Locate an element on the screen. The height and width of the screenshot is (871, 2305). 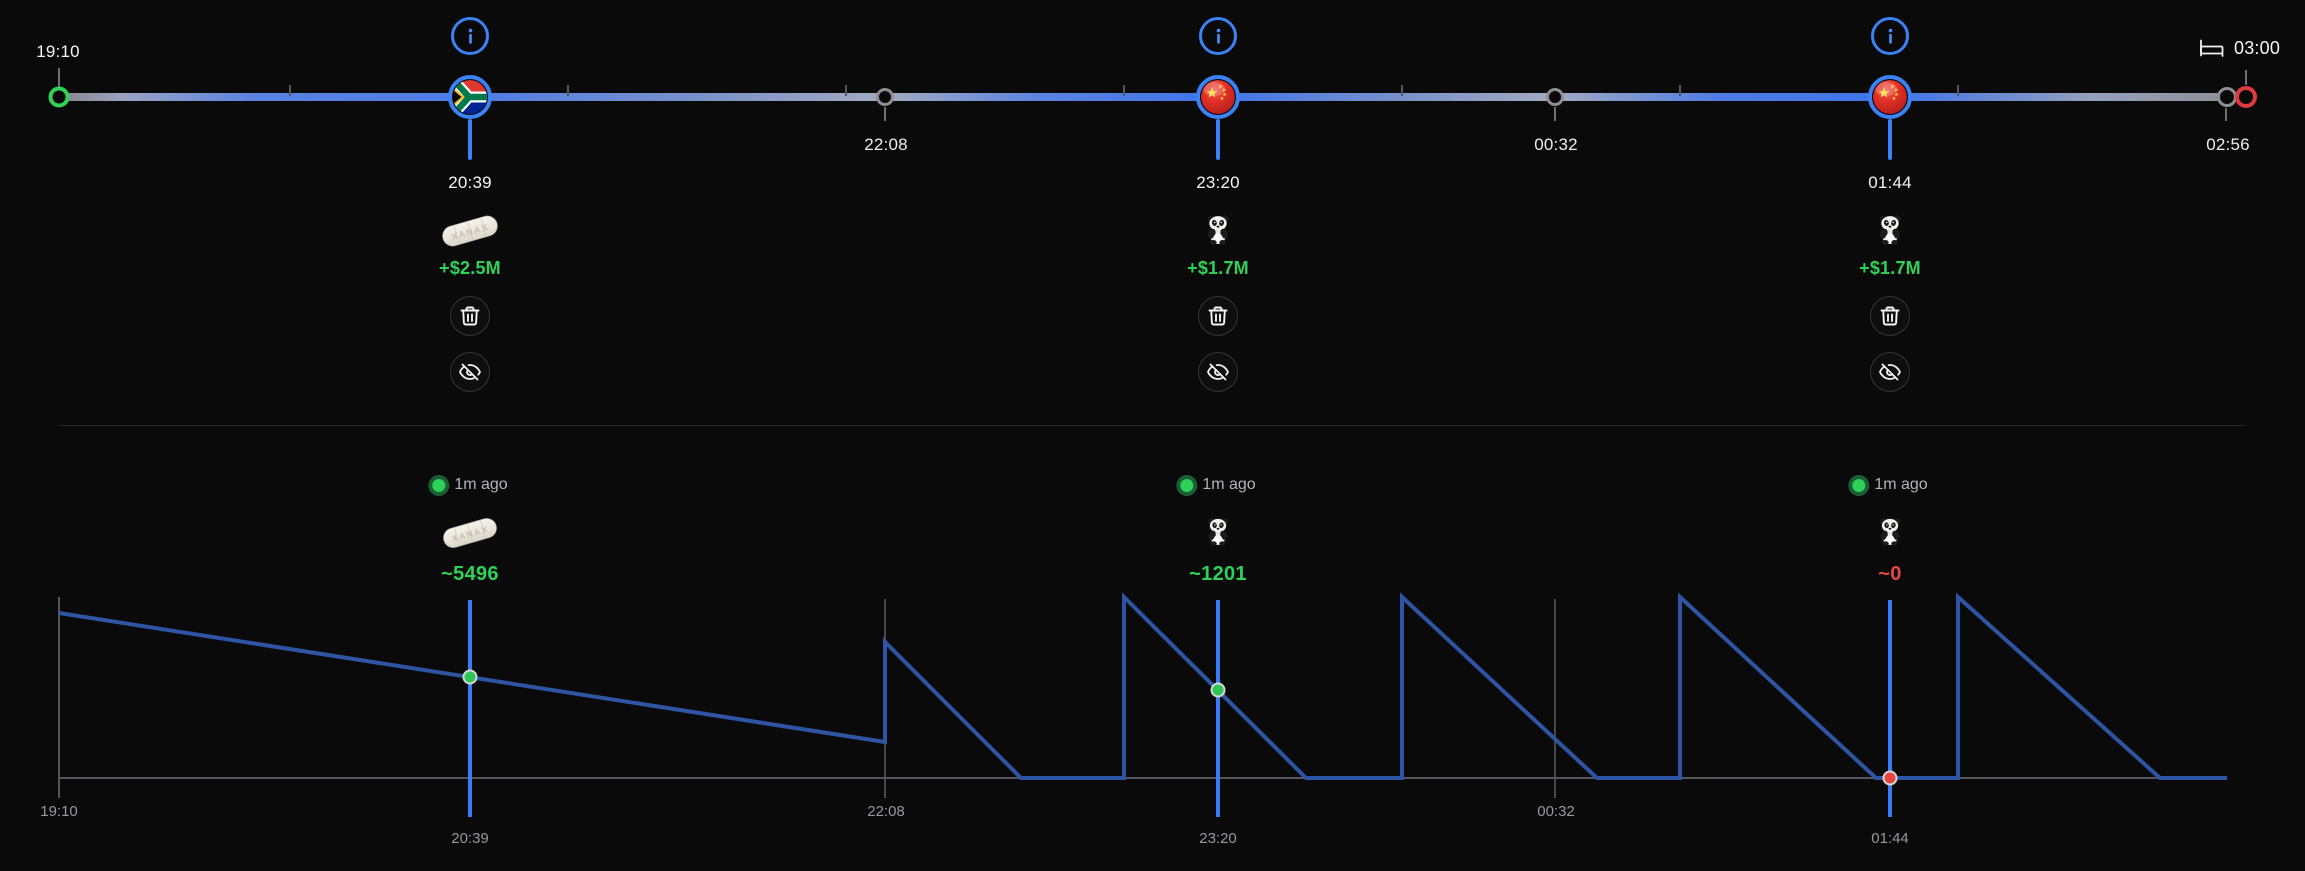
event-time: 01:44 is located at coordinates (1890, 182).